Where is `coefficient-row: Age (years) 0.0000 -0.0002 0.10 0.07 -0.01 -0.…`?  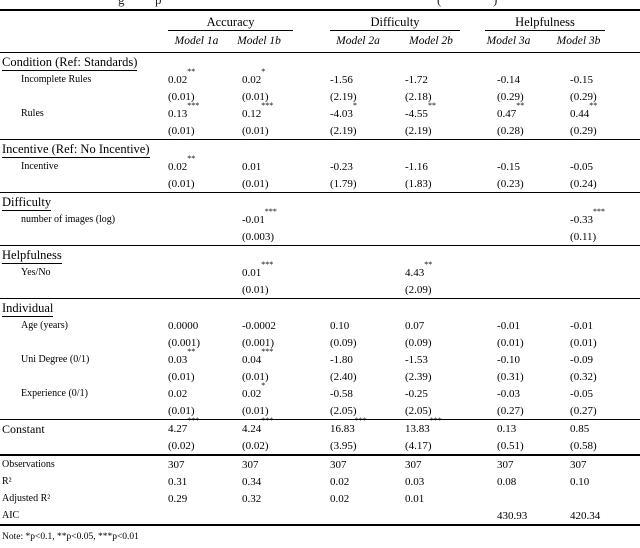
coefficient-row: Age (years) 0.0000 -0.0002 0.10 0.07 -0.01 -0.… is located at coordinates (320, 325).